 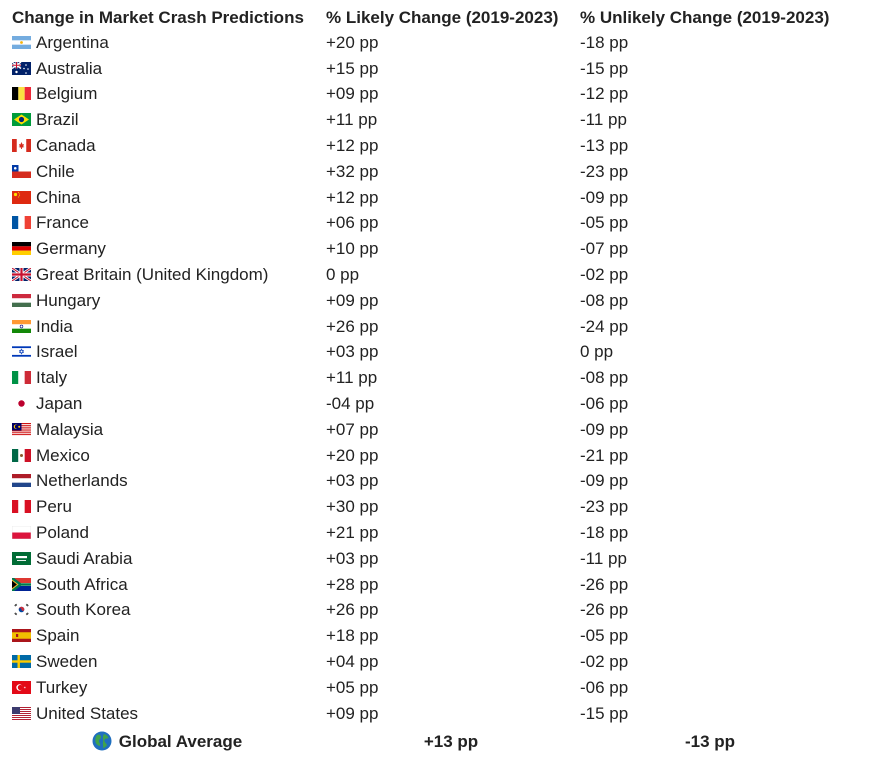 I want to click on saudi-arabia-flag-icon, so click(x=21, y=558).